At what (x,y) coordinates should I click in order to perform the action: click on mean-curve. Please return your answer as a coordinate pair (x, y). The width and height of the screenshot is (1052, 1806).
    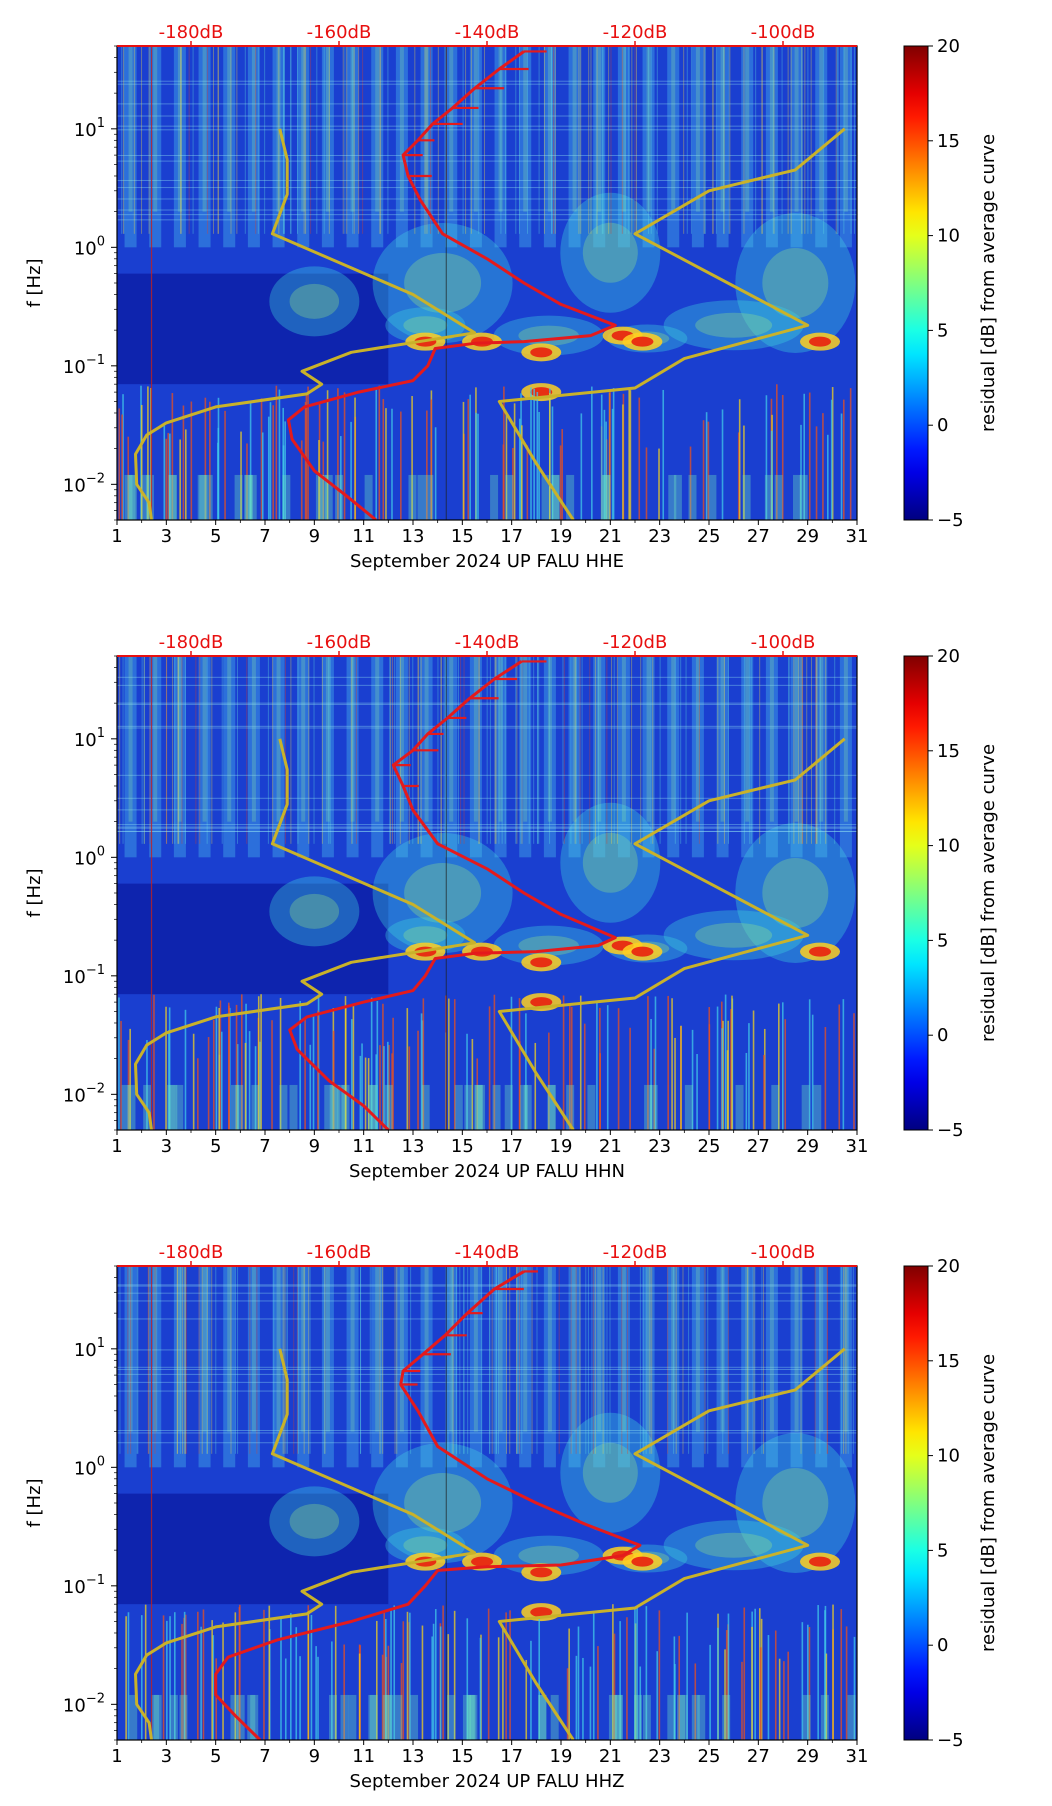
    Looking at the image, I should click on (451, 285).